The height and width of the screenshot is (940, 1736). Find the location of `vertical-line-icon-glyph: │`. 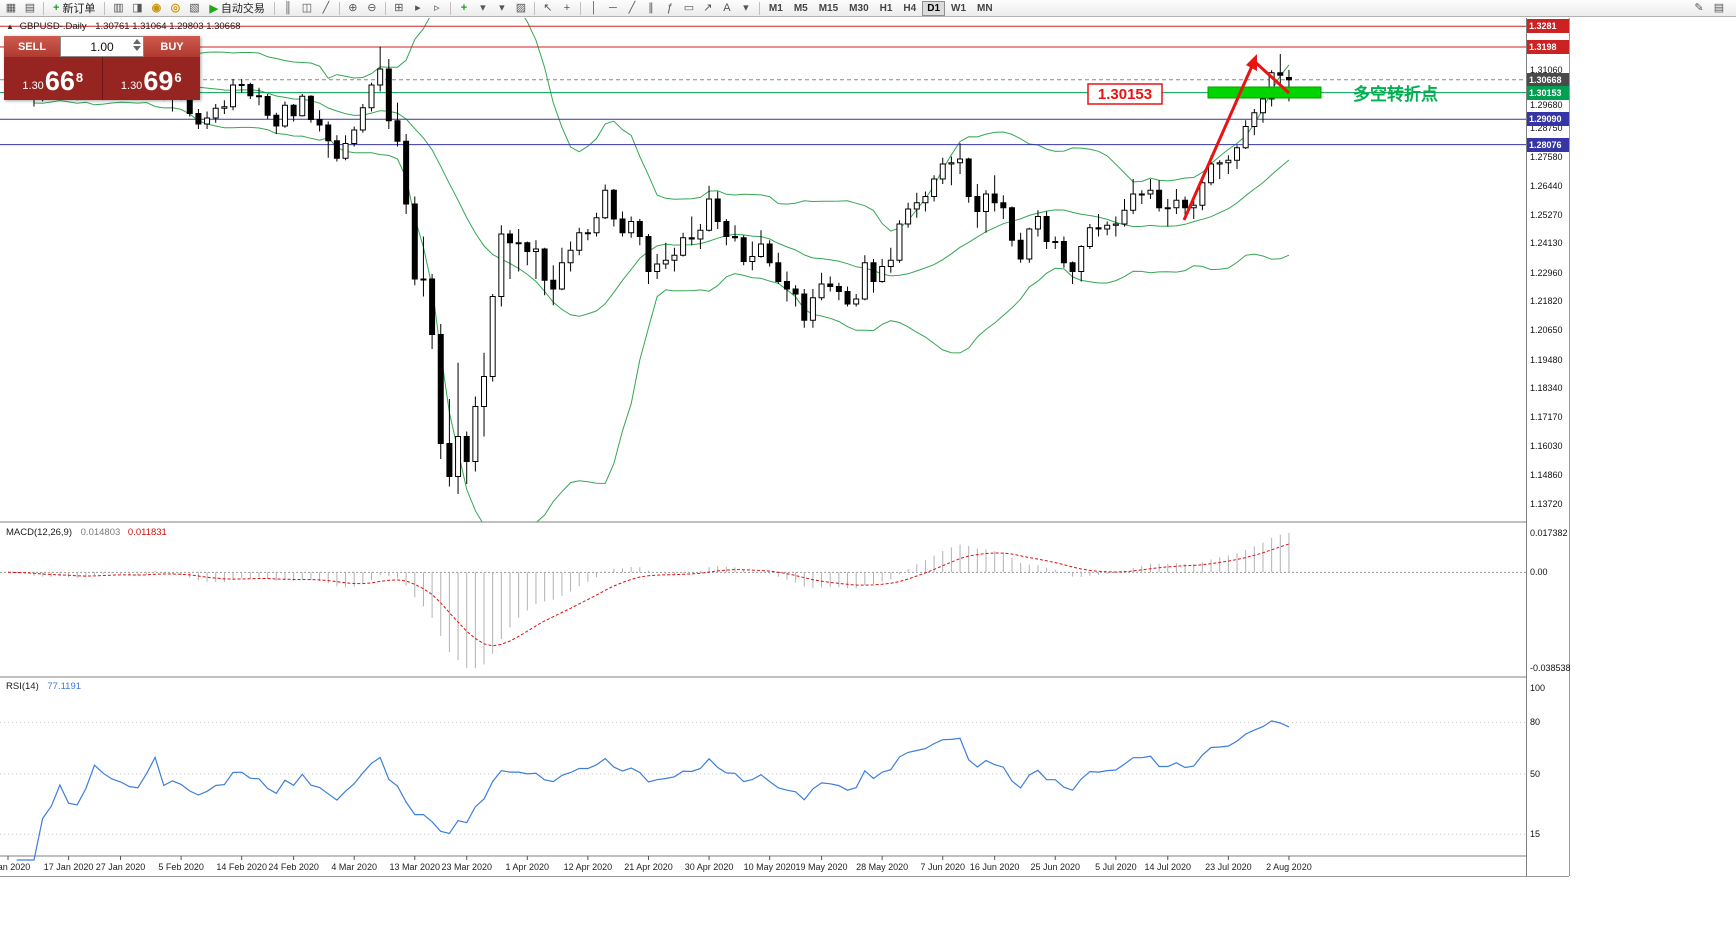

vertical-line-icon-glyph: │ is located at coordinates (594, 7).